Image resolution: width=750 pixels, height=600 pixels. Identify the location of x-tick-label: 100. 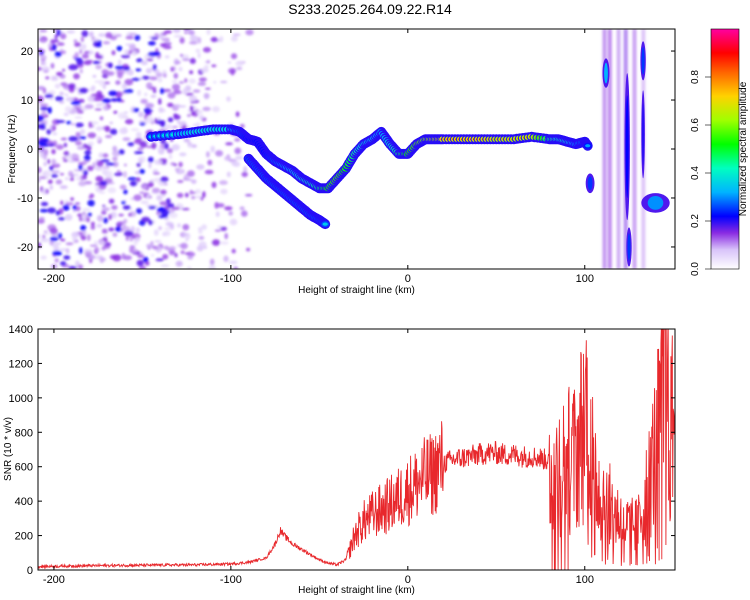
(585, 580).